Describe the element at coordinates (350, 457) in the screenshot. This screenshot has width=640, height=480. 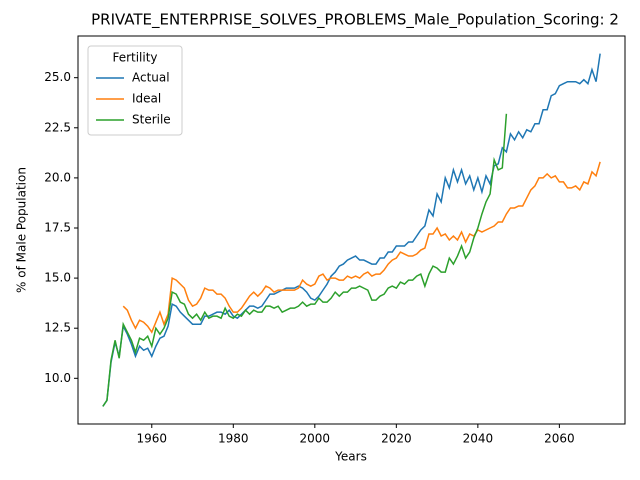
I see `x-axis-label: Years` at that location.